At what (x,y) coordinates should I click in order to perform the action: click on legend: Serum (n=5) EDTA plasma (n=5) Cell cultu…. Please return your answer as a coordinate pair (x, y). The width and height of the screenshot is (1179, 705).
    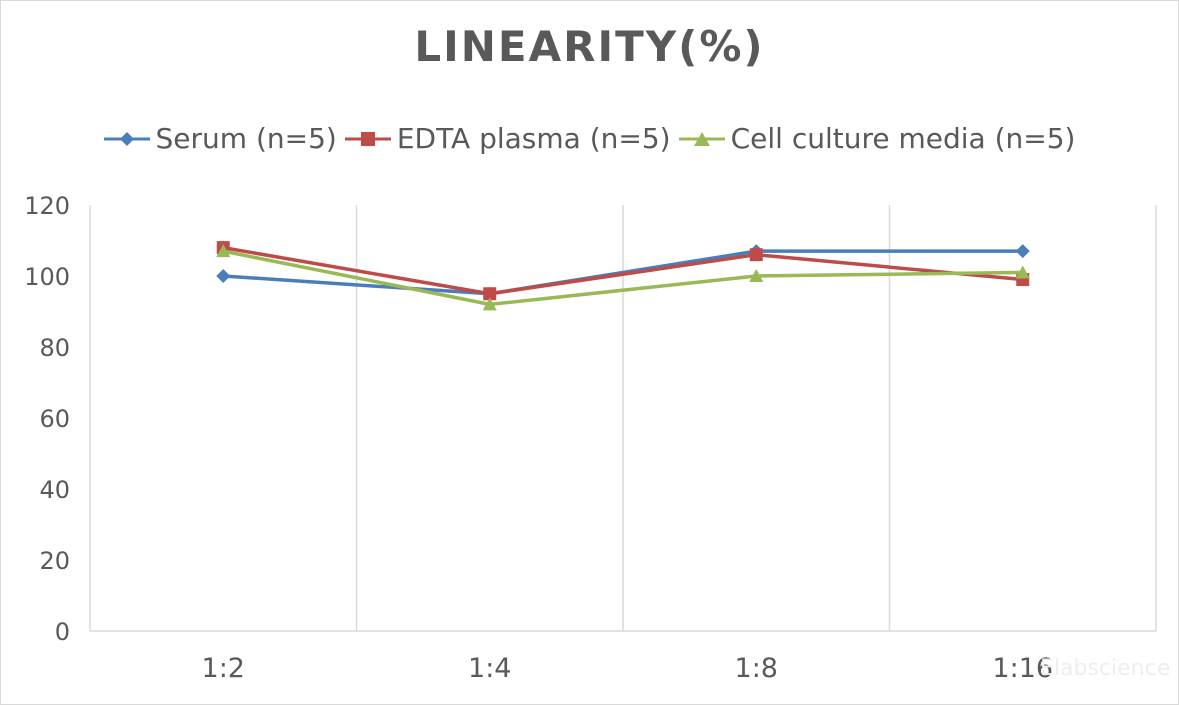
    Looking at the image, I should click on (589, 138).